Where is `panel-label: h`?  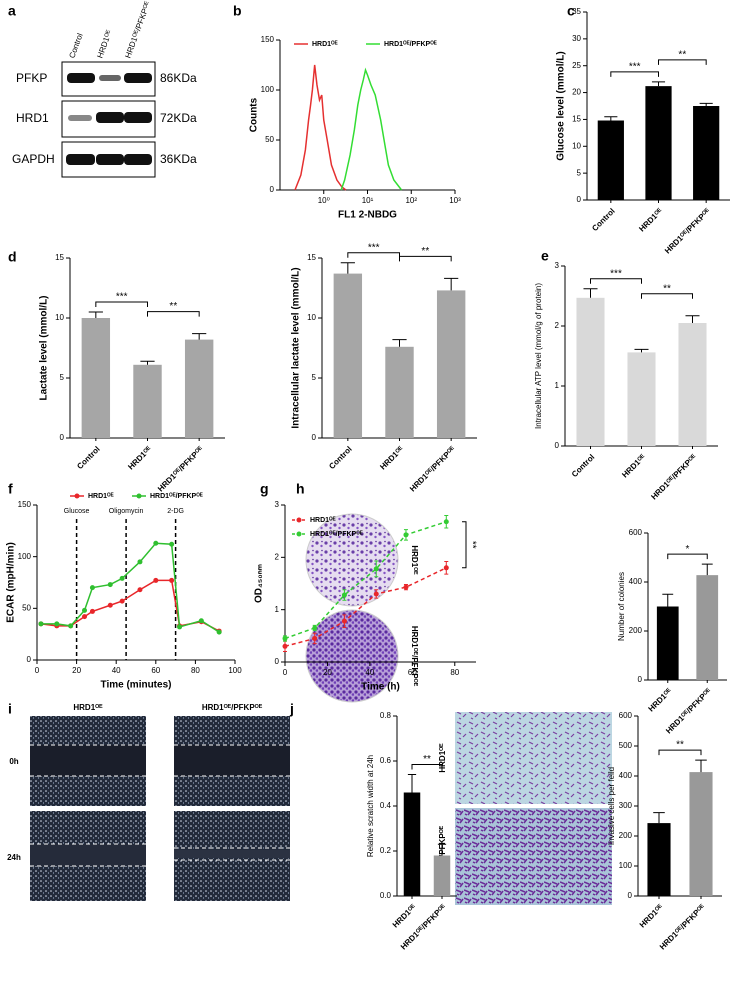
panel-label: h is located at coordinates (300, 489).